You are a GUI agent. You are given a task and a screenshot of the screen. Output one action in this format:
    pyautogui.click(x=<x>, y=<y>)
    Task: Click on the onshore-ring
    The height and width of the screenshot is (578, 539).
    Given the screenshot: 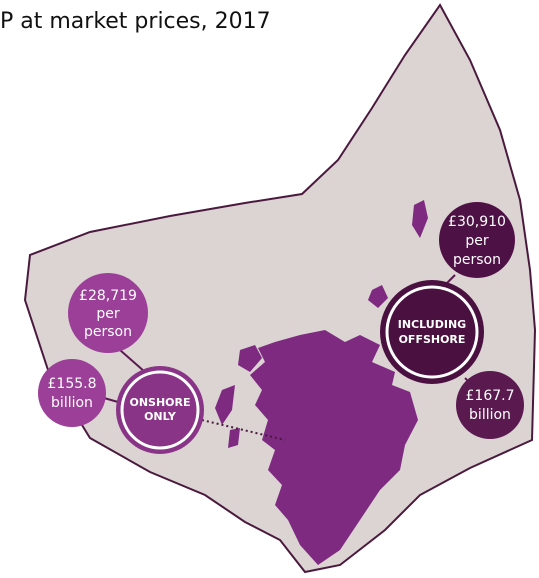 What is the action you would take?
    pyautogui.click(x=160, y=410)
    